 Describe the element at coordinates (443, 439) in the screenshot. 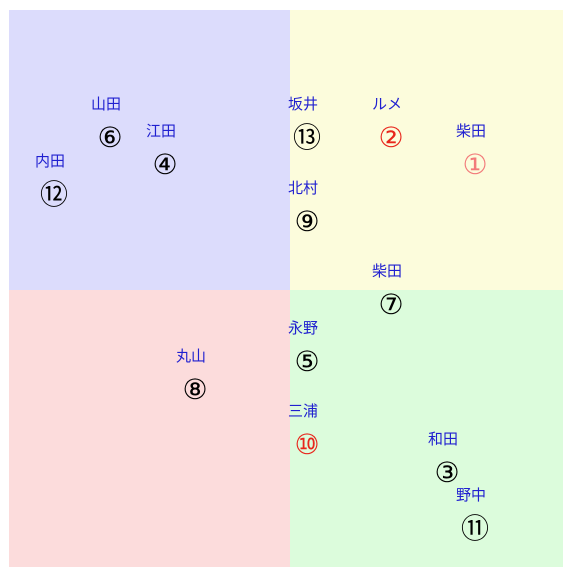

I see `name-label: 和田` at that location.